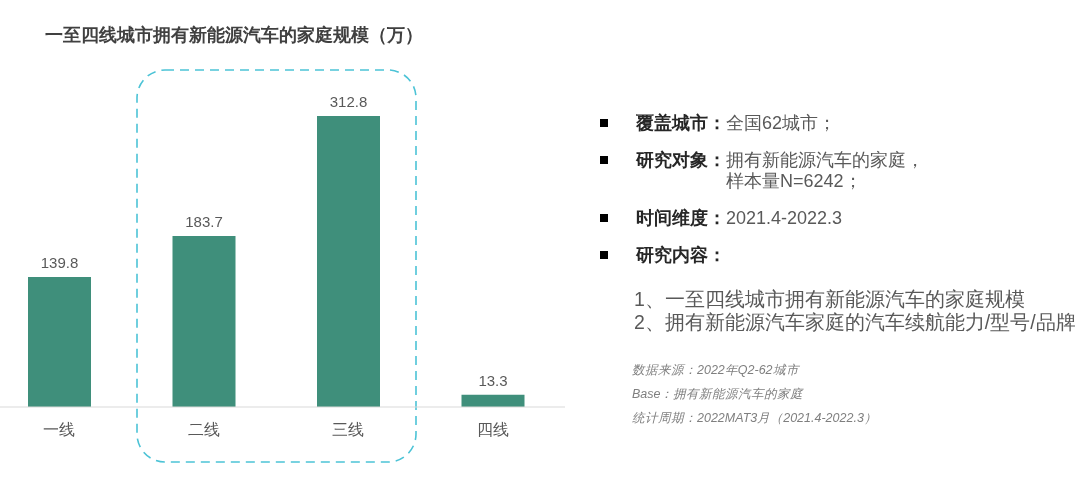  I want to click on chart-title: 一至四线城市拥有新能源汽车的家庭规模（万）, so click(234, 34).